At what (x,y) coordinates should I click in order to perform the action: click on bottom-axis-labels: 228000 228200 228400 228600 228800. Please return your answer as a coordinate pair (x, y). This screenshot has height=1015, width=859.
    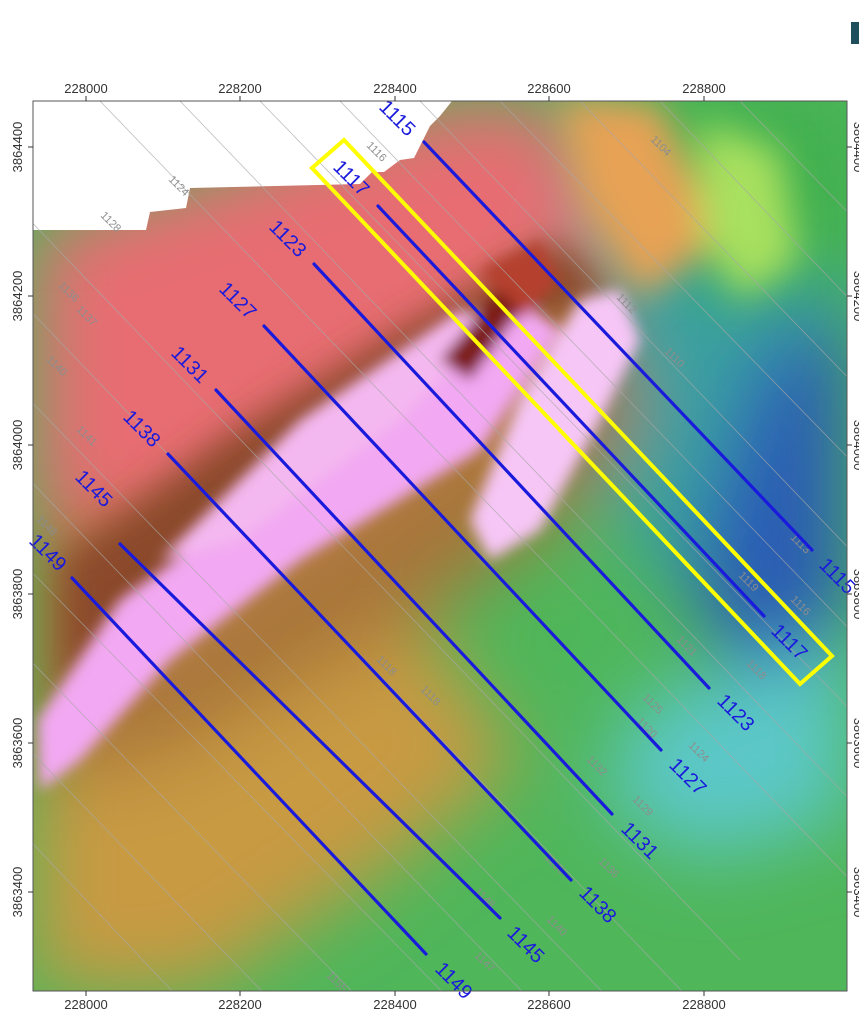
    Looking at the image, I should click on (394, 1004).